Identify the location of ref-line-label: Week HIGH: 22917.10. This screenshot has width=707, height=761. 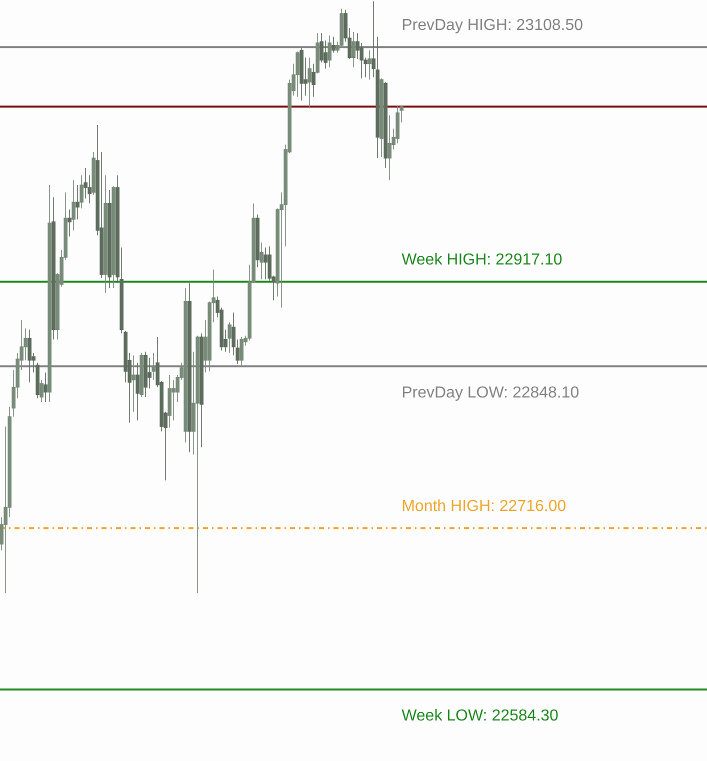
(482, 260).